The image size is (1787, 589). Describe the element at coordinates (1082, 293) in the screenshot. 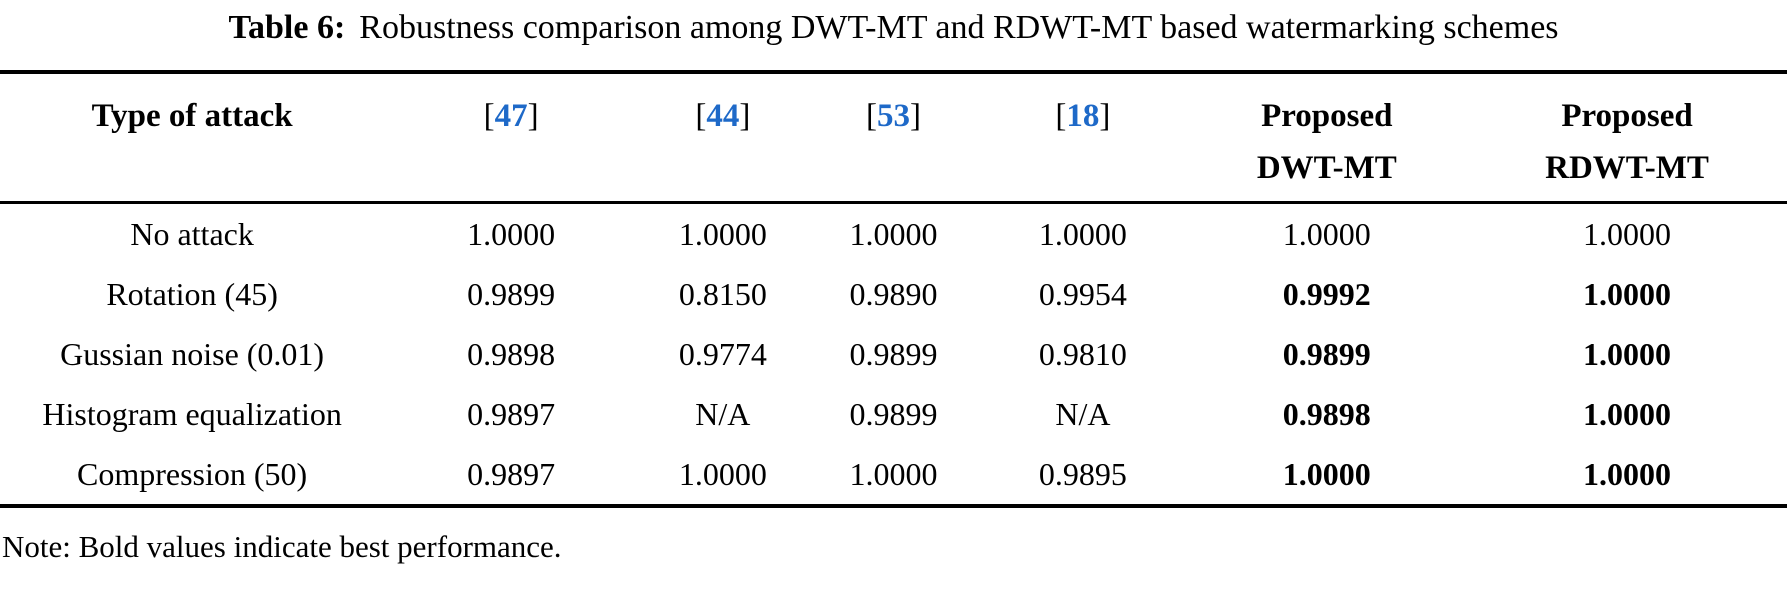

I see `value-cell: 0.9954` at that location.